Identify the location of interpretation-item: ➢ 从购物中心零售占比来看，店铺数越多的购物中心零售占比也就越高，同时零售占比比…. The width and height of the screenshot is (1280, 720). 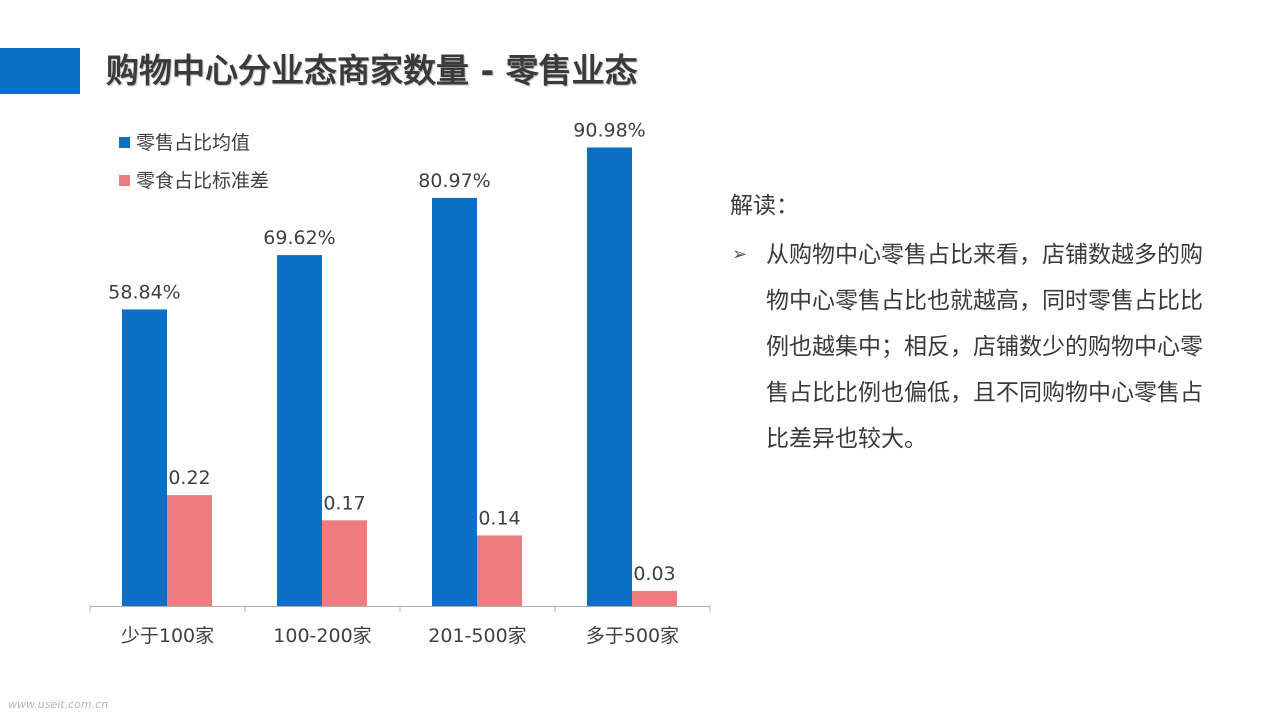
(970, 347).